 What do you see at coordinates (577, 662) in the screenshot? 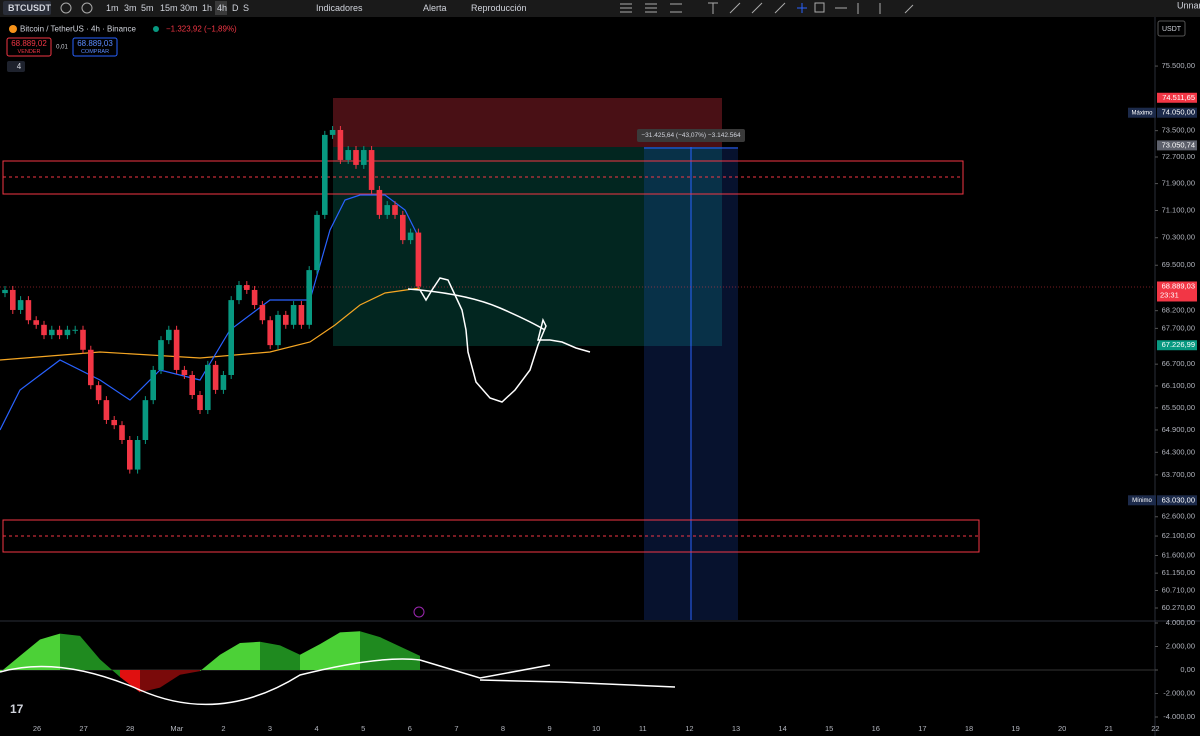
I see `oscillator` at bounding box center [577, 662].